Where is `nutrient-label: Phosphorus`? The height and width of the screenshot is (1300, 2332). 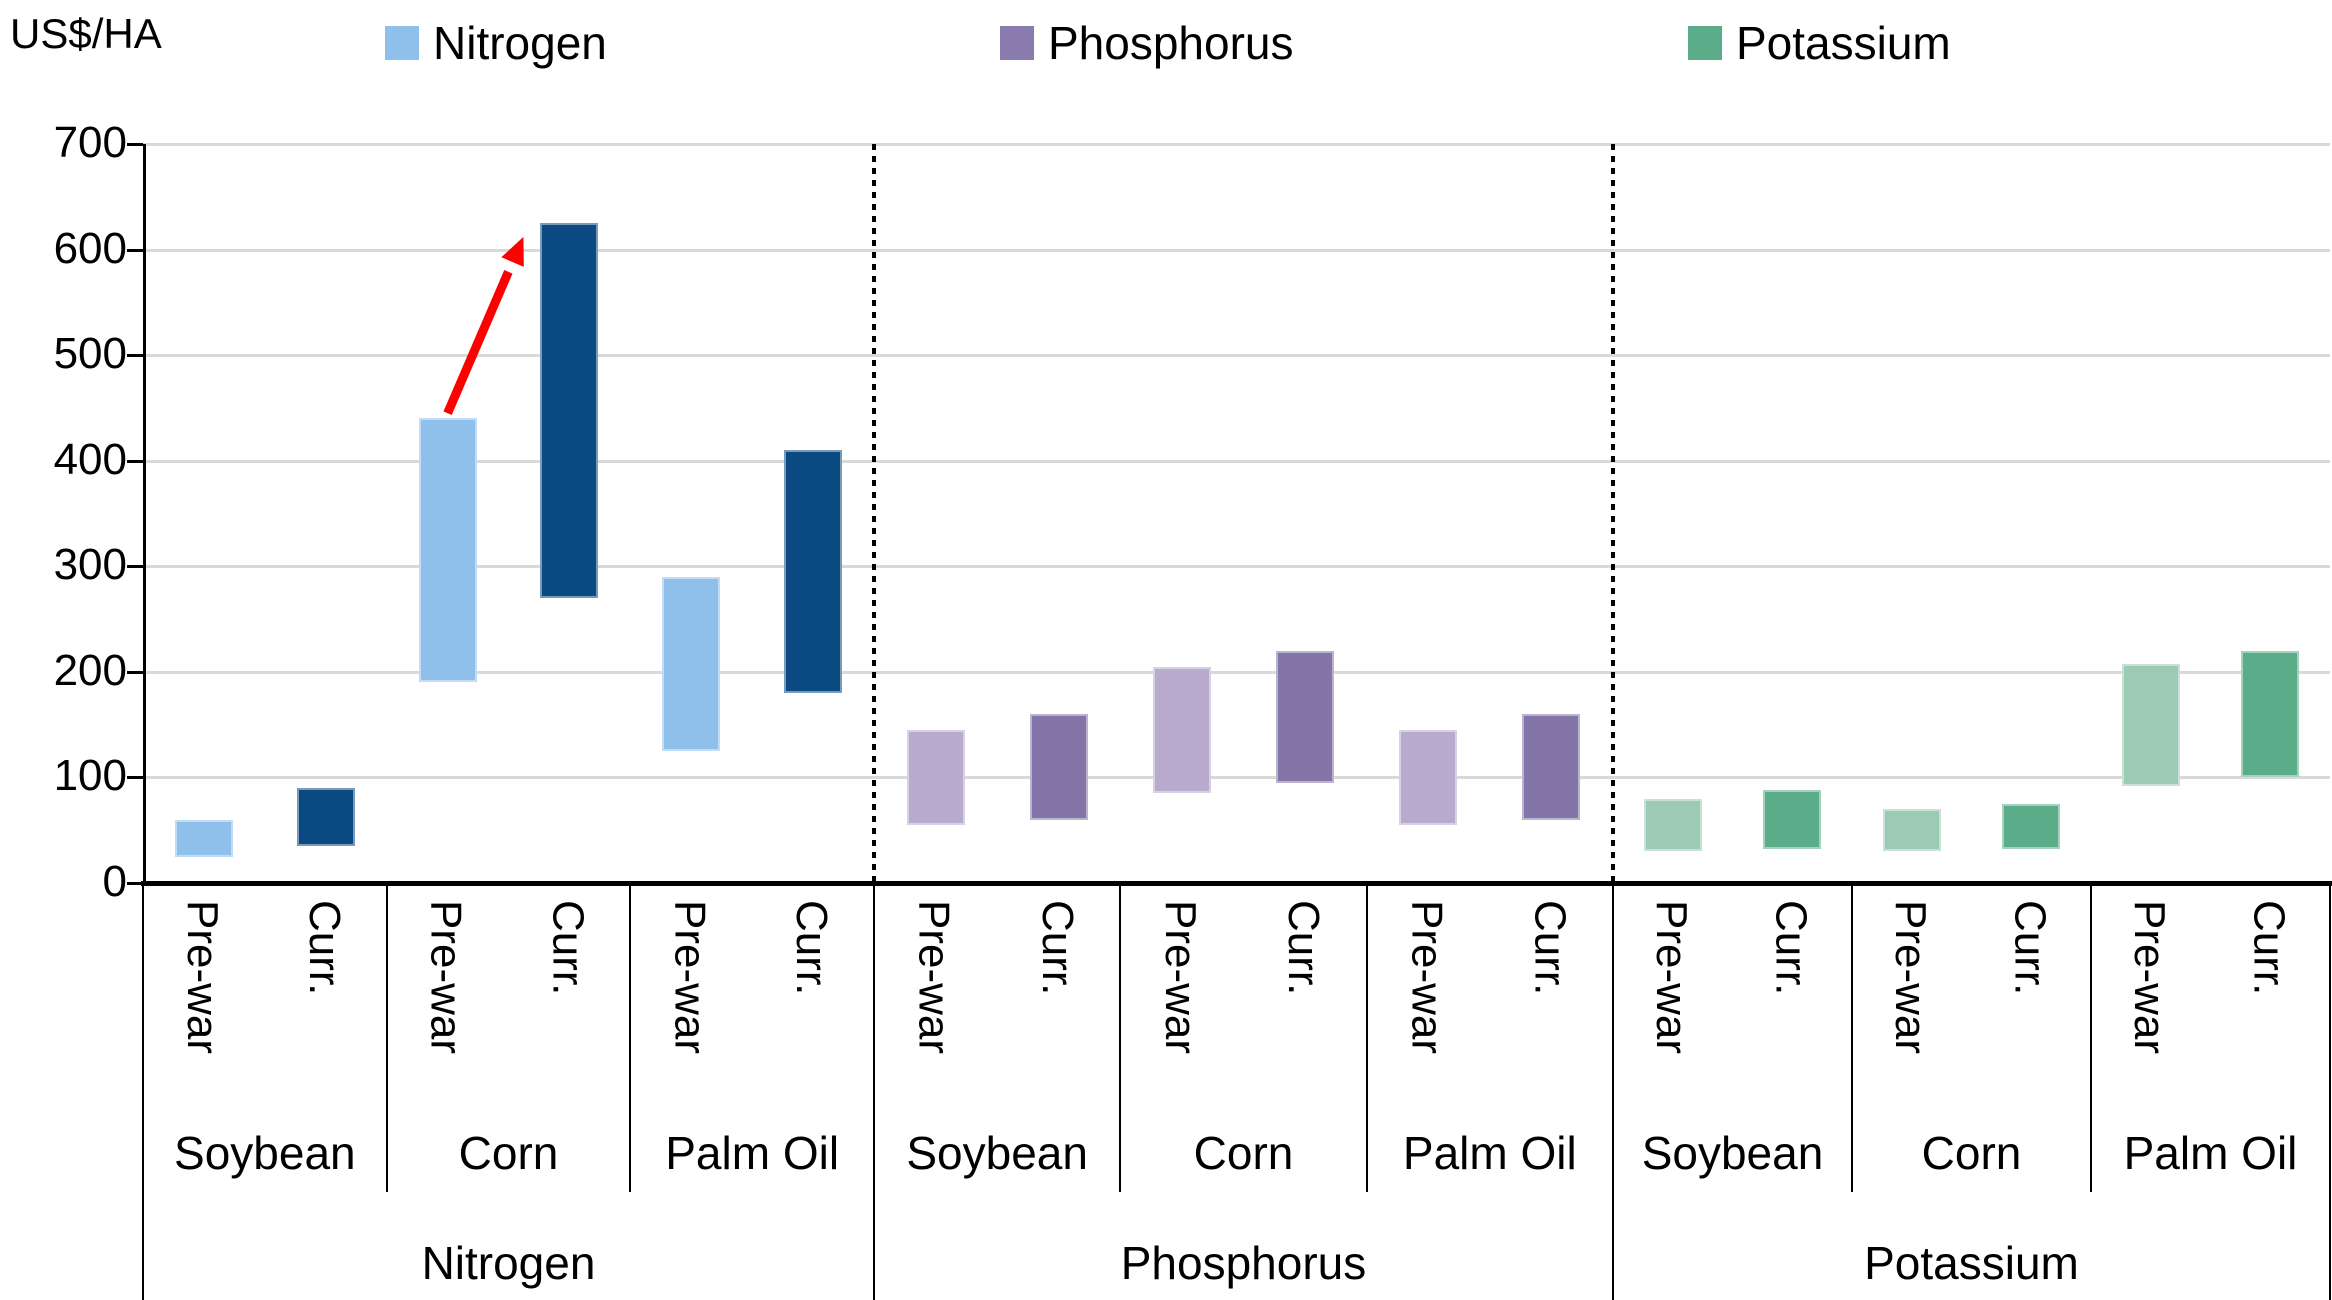
nutrient-label: Phosphorus is located at coordinates (1243, 1263).